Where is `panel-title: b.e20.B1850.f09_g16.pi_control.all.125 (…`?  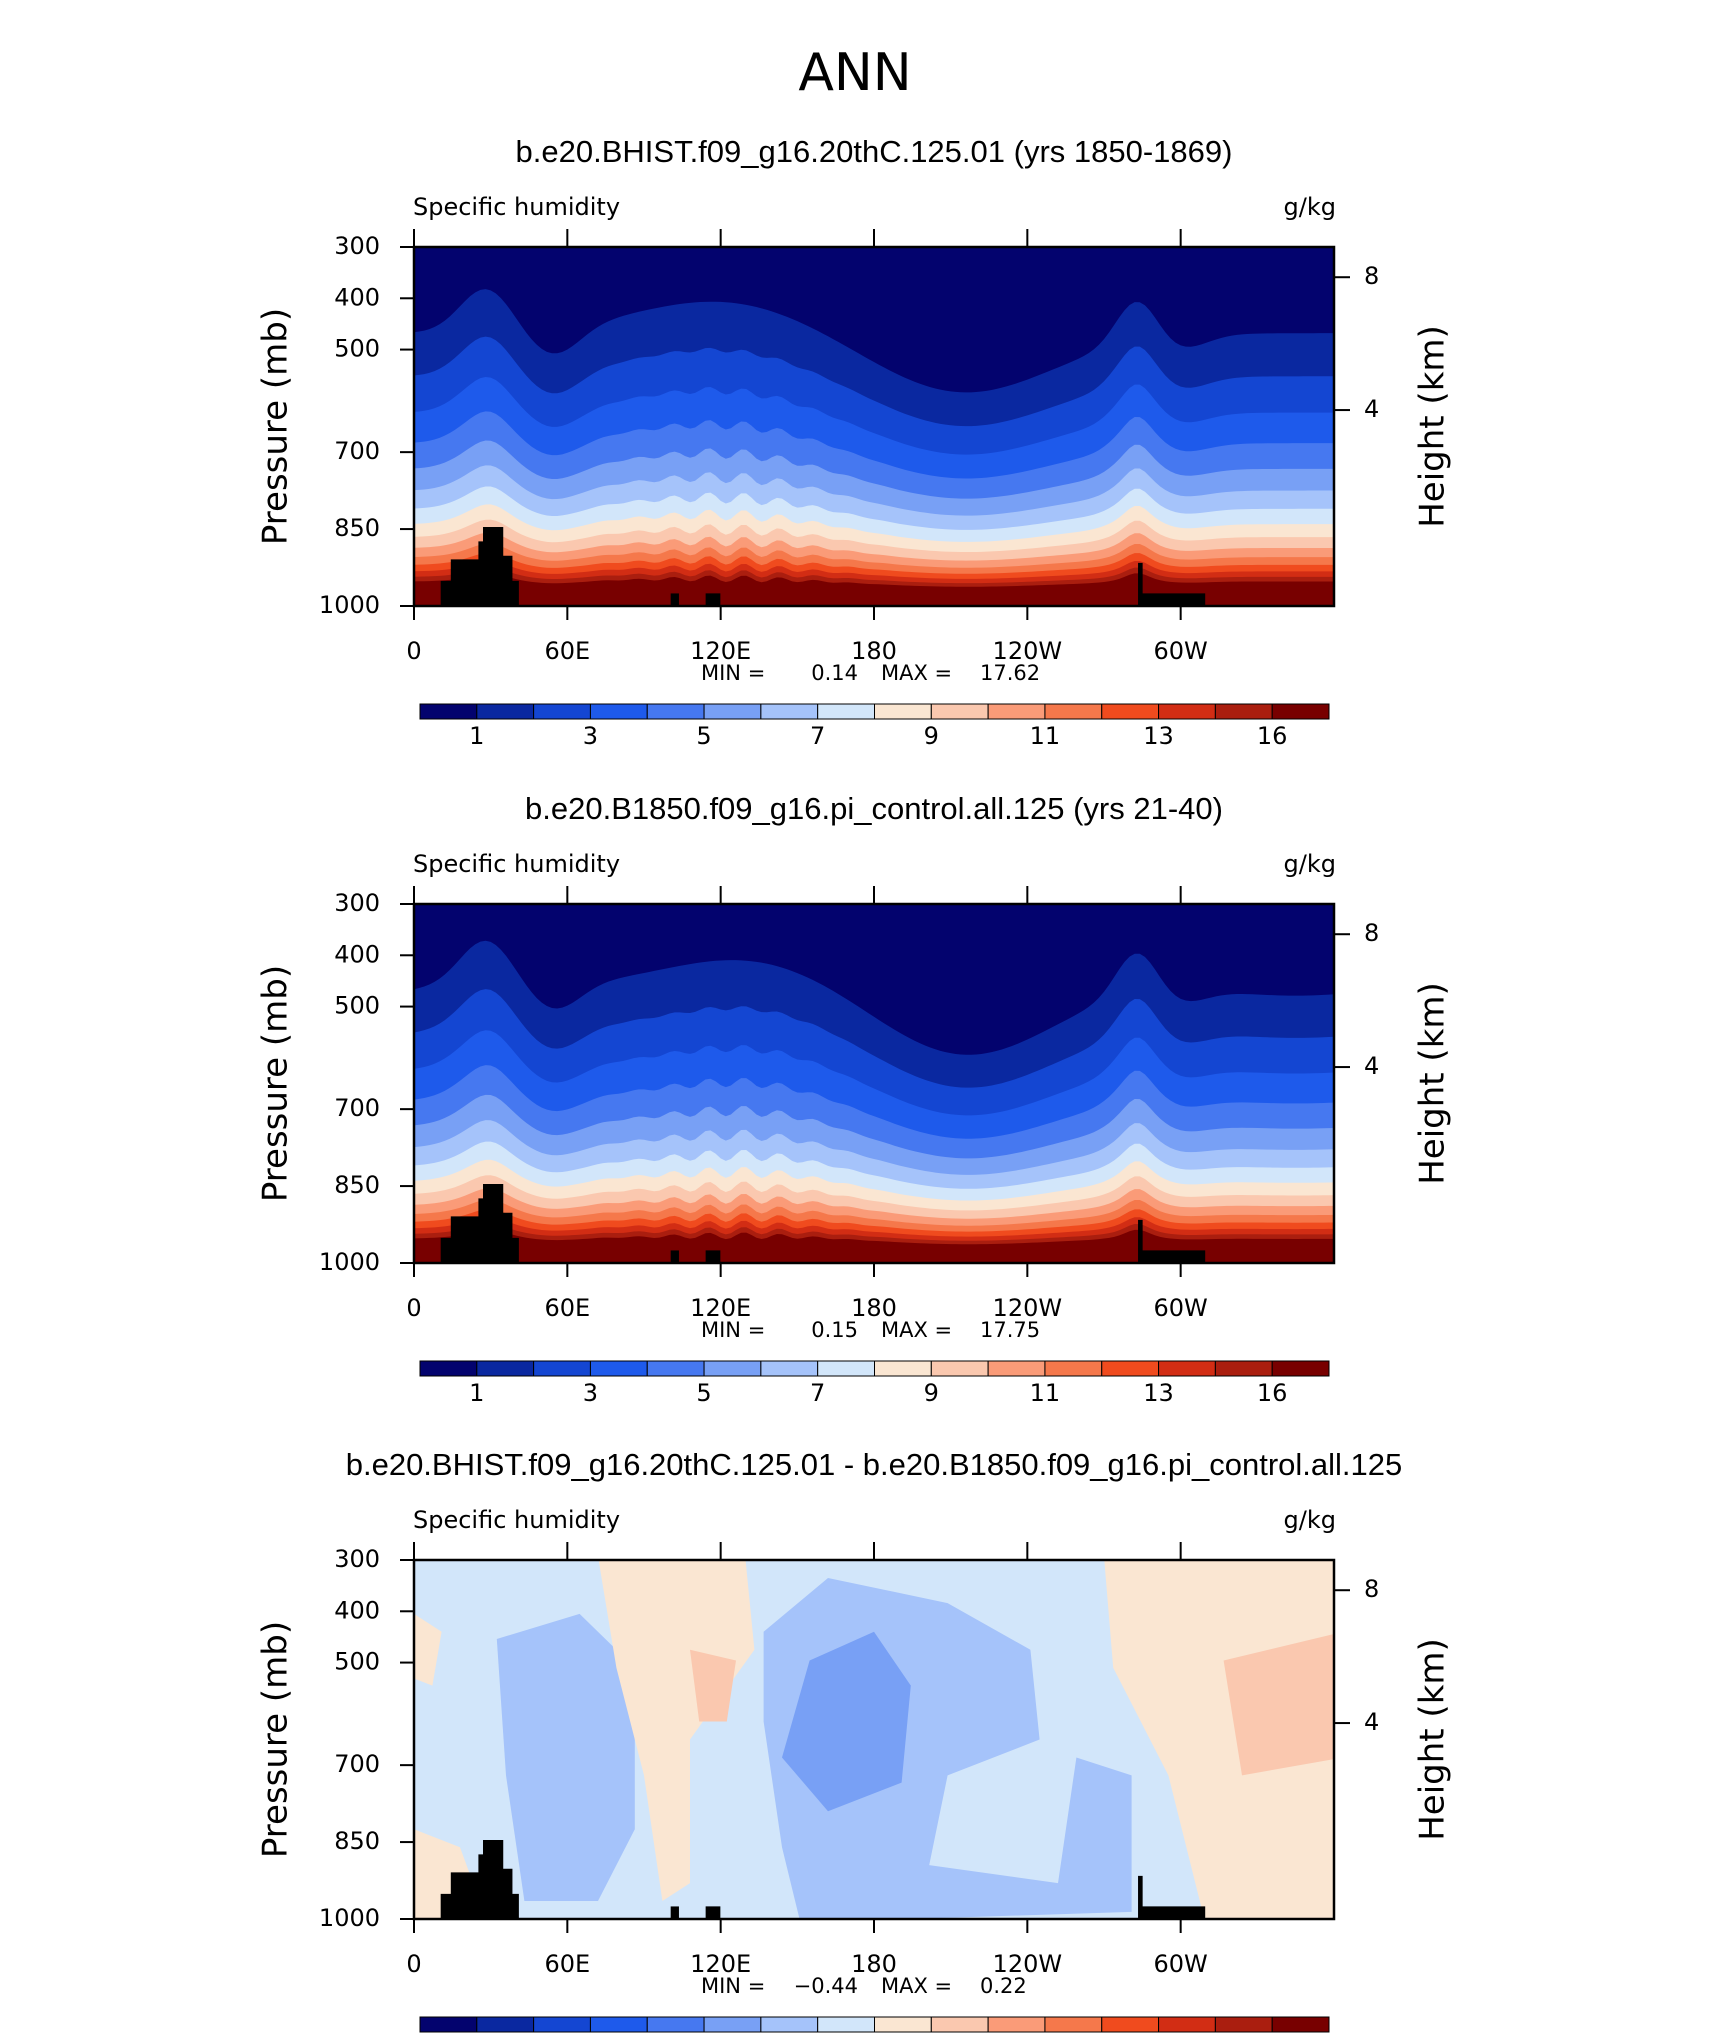
panel-title: b.e20.B1850.f09_g16.pi_control.all.125 (… is located at coordinates (874, 808).